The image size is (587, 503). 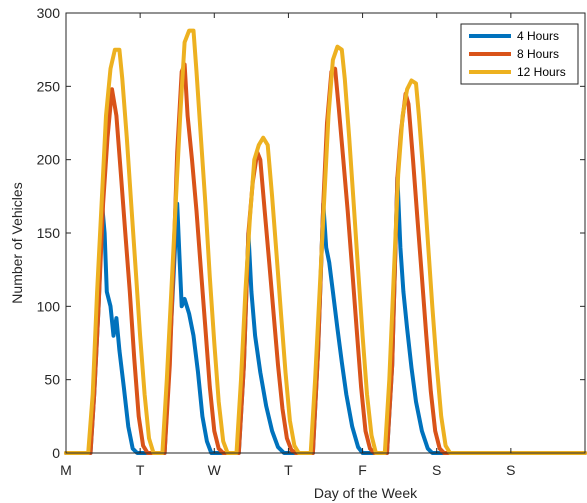 I want to click on legend-label: 12 Hours, so click(x=541, y=72).